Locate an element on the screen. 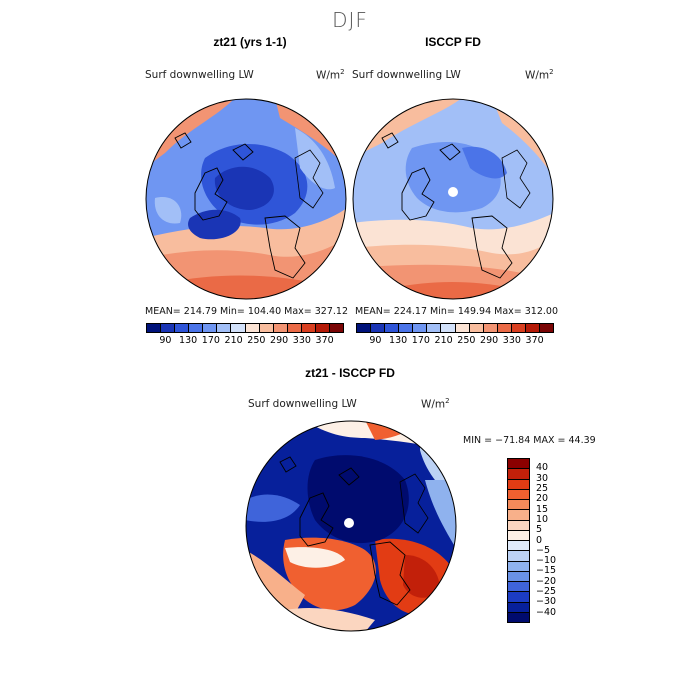  panel-diff-unit: W/m2 is located at coordinates (435, 404).